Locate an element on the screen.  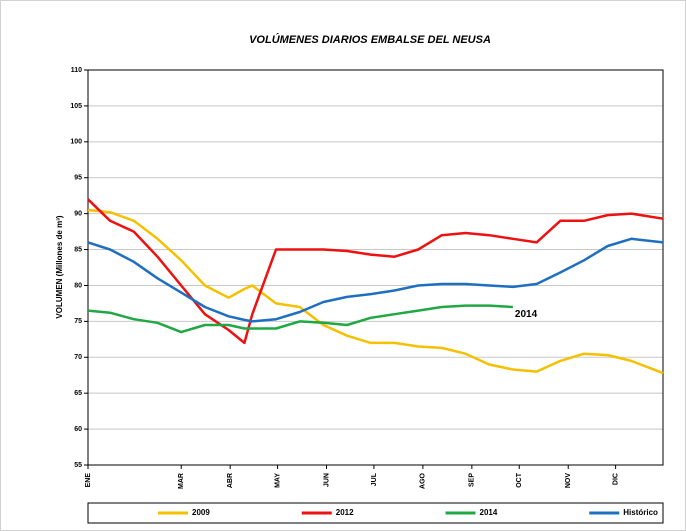
x-tick-label: ENE is located at coordinates (88, 480).